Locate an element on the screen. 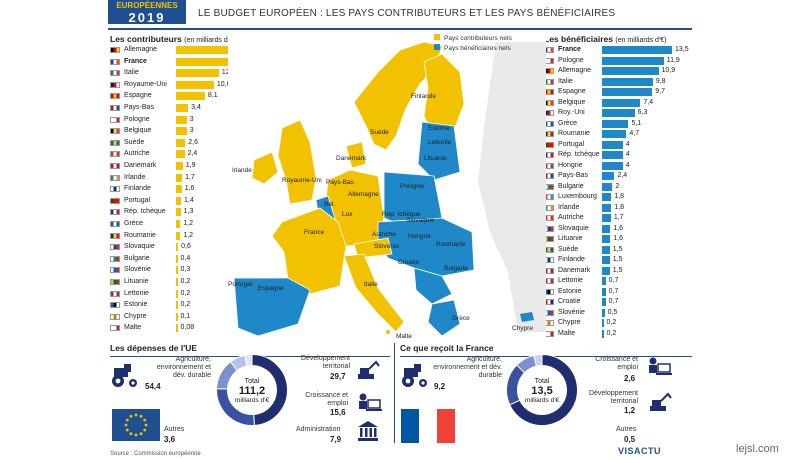 The image size is (800, 460). bar-row: Pays-Bas 2,4 is located at coordinates (618, 176).